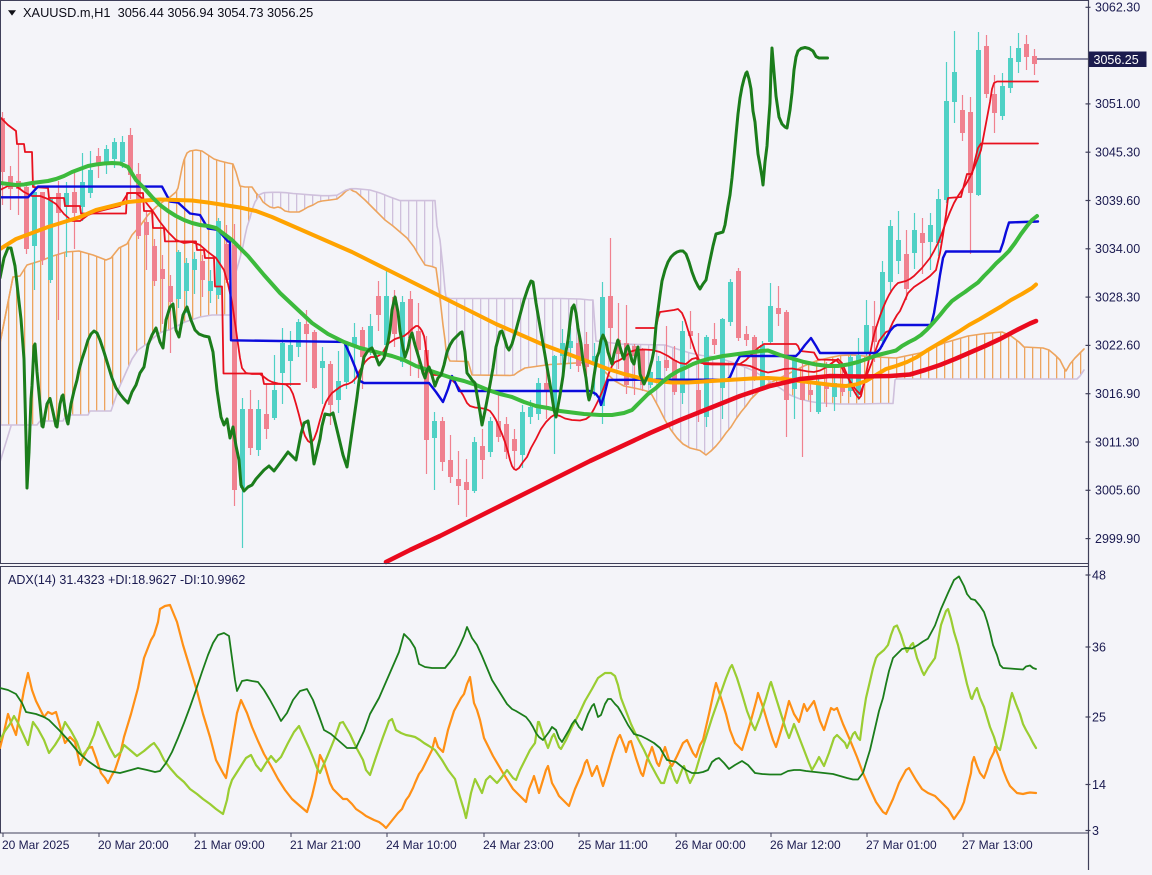 This screenshot has width=1152, height=875. I want to click on svg-text: 2999.90, so click(1117, 539).